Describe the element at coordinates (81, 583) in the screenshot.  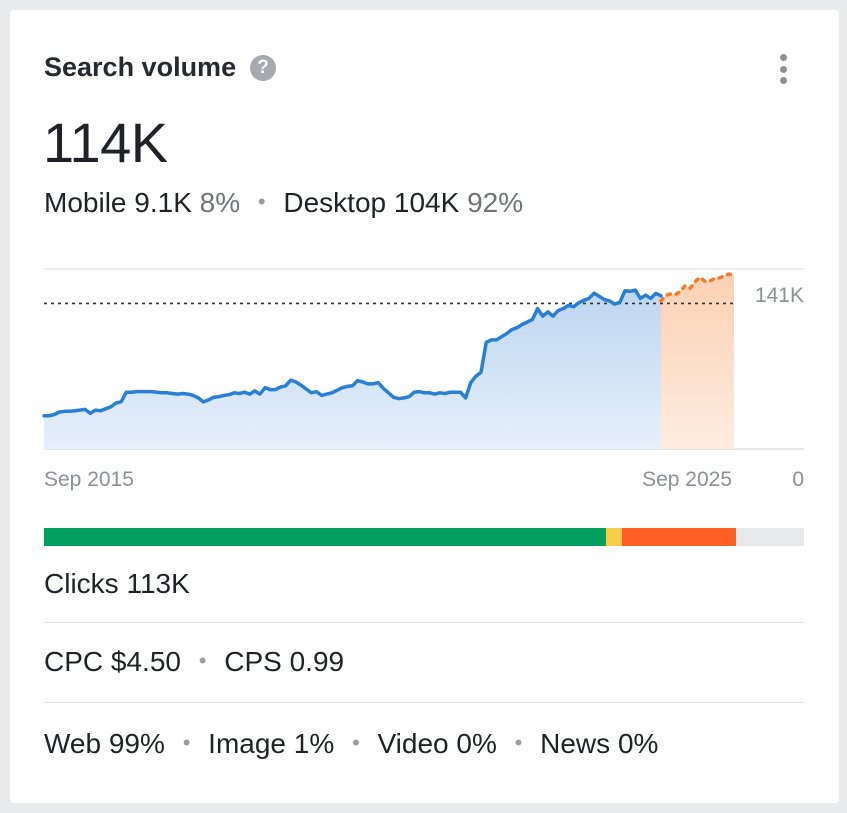
I see `clicks-label: Clicks` at that location.